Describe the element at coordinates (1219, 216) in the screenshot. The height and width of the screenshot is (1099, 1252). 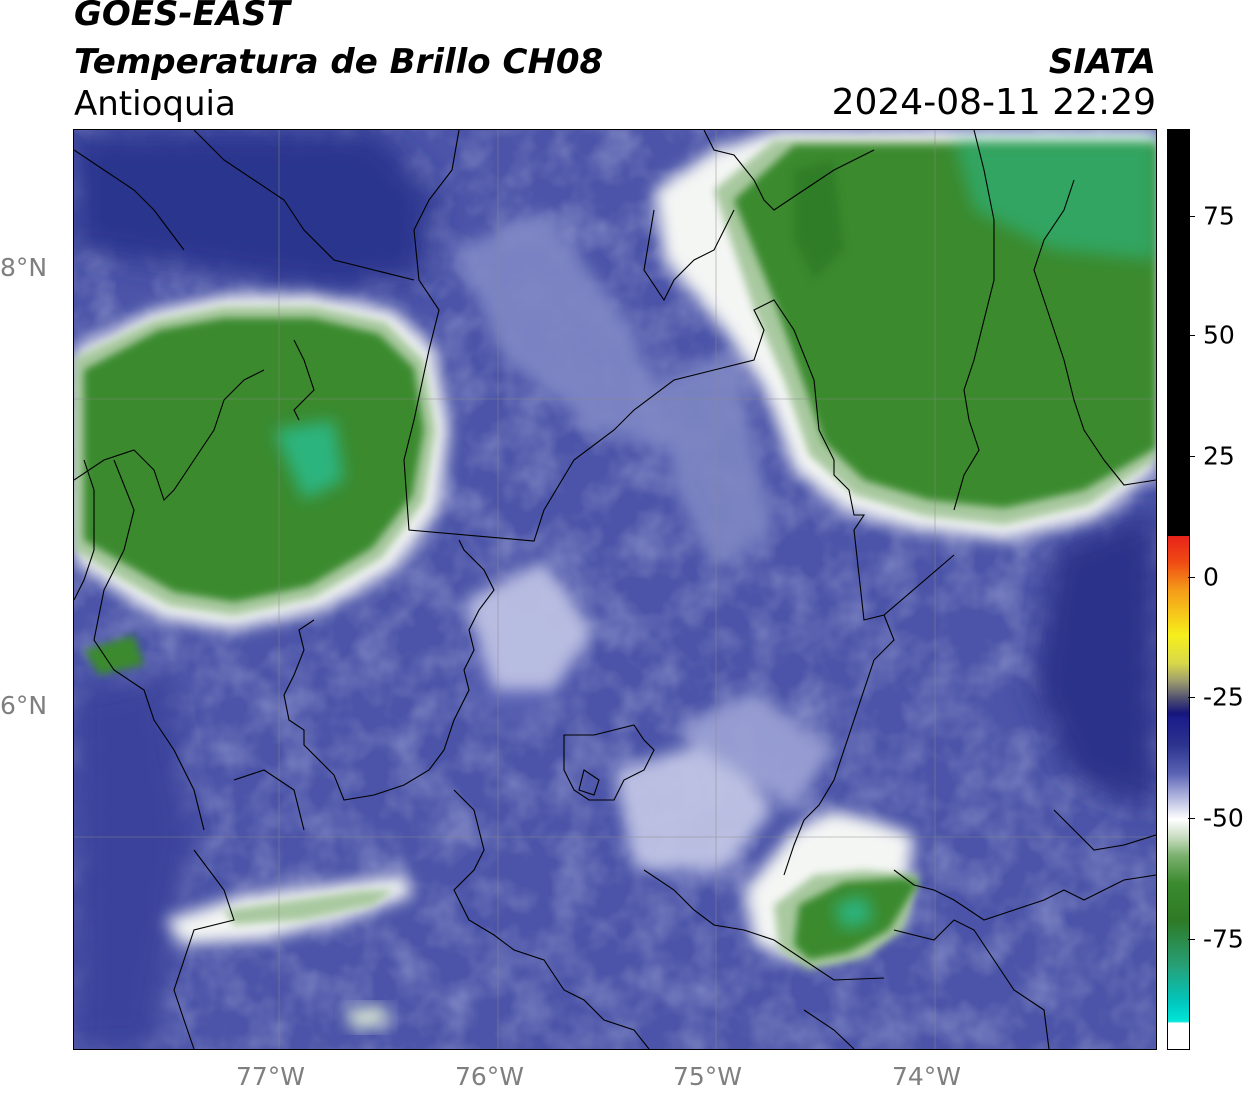
I see `colorbar-label: 75` at that location.